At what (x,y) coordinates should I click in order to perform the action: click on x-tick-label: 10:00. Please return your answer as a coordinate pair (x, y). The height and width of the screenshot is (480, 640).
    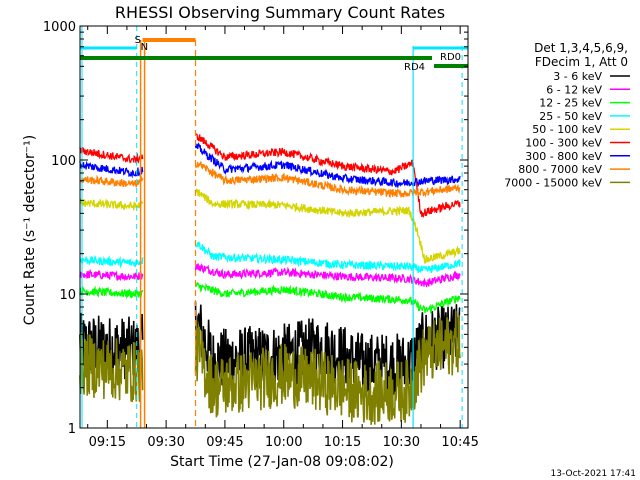
    Looking at the image, I should click on (283, 442).